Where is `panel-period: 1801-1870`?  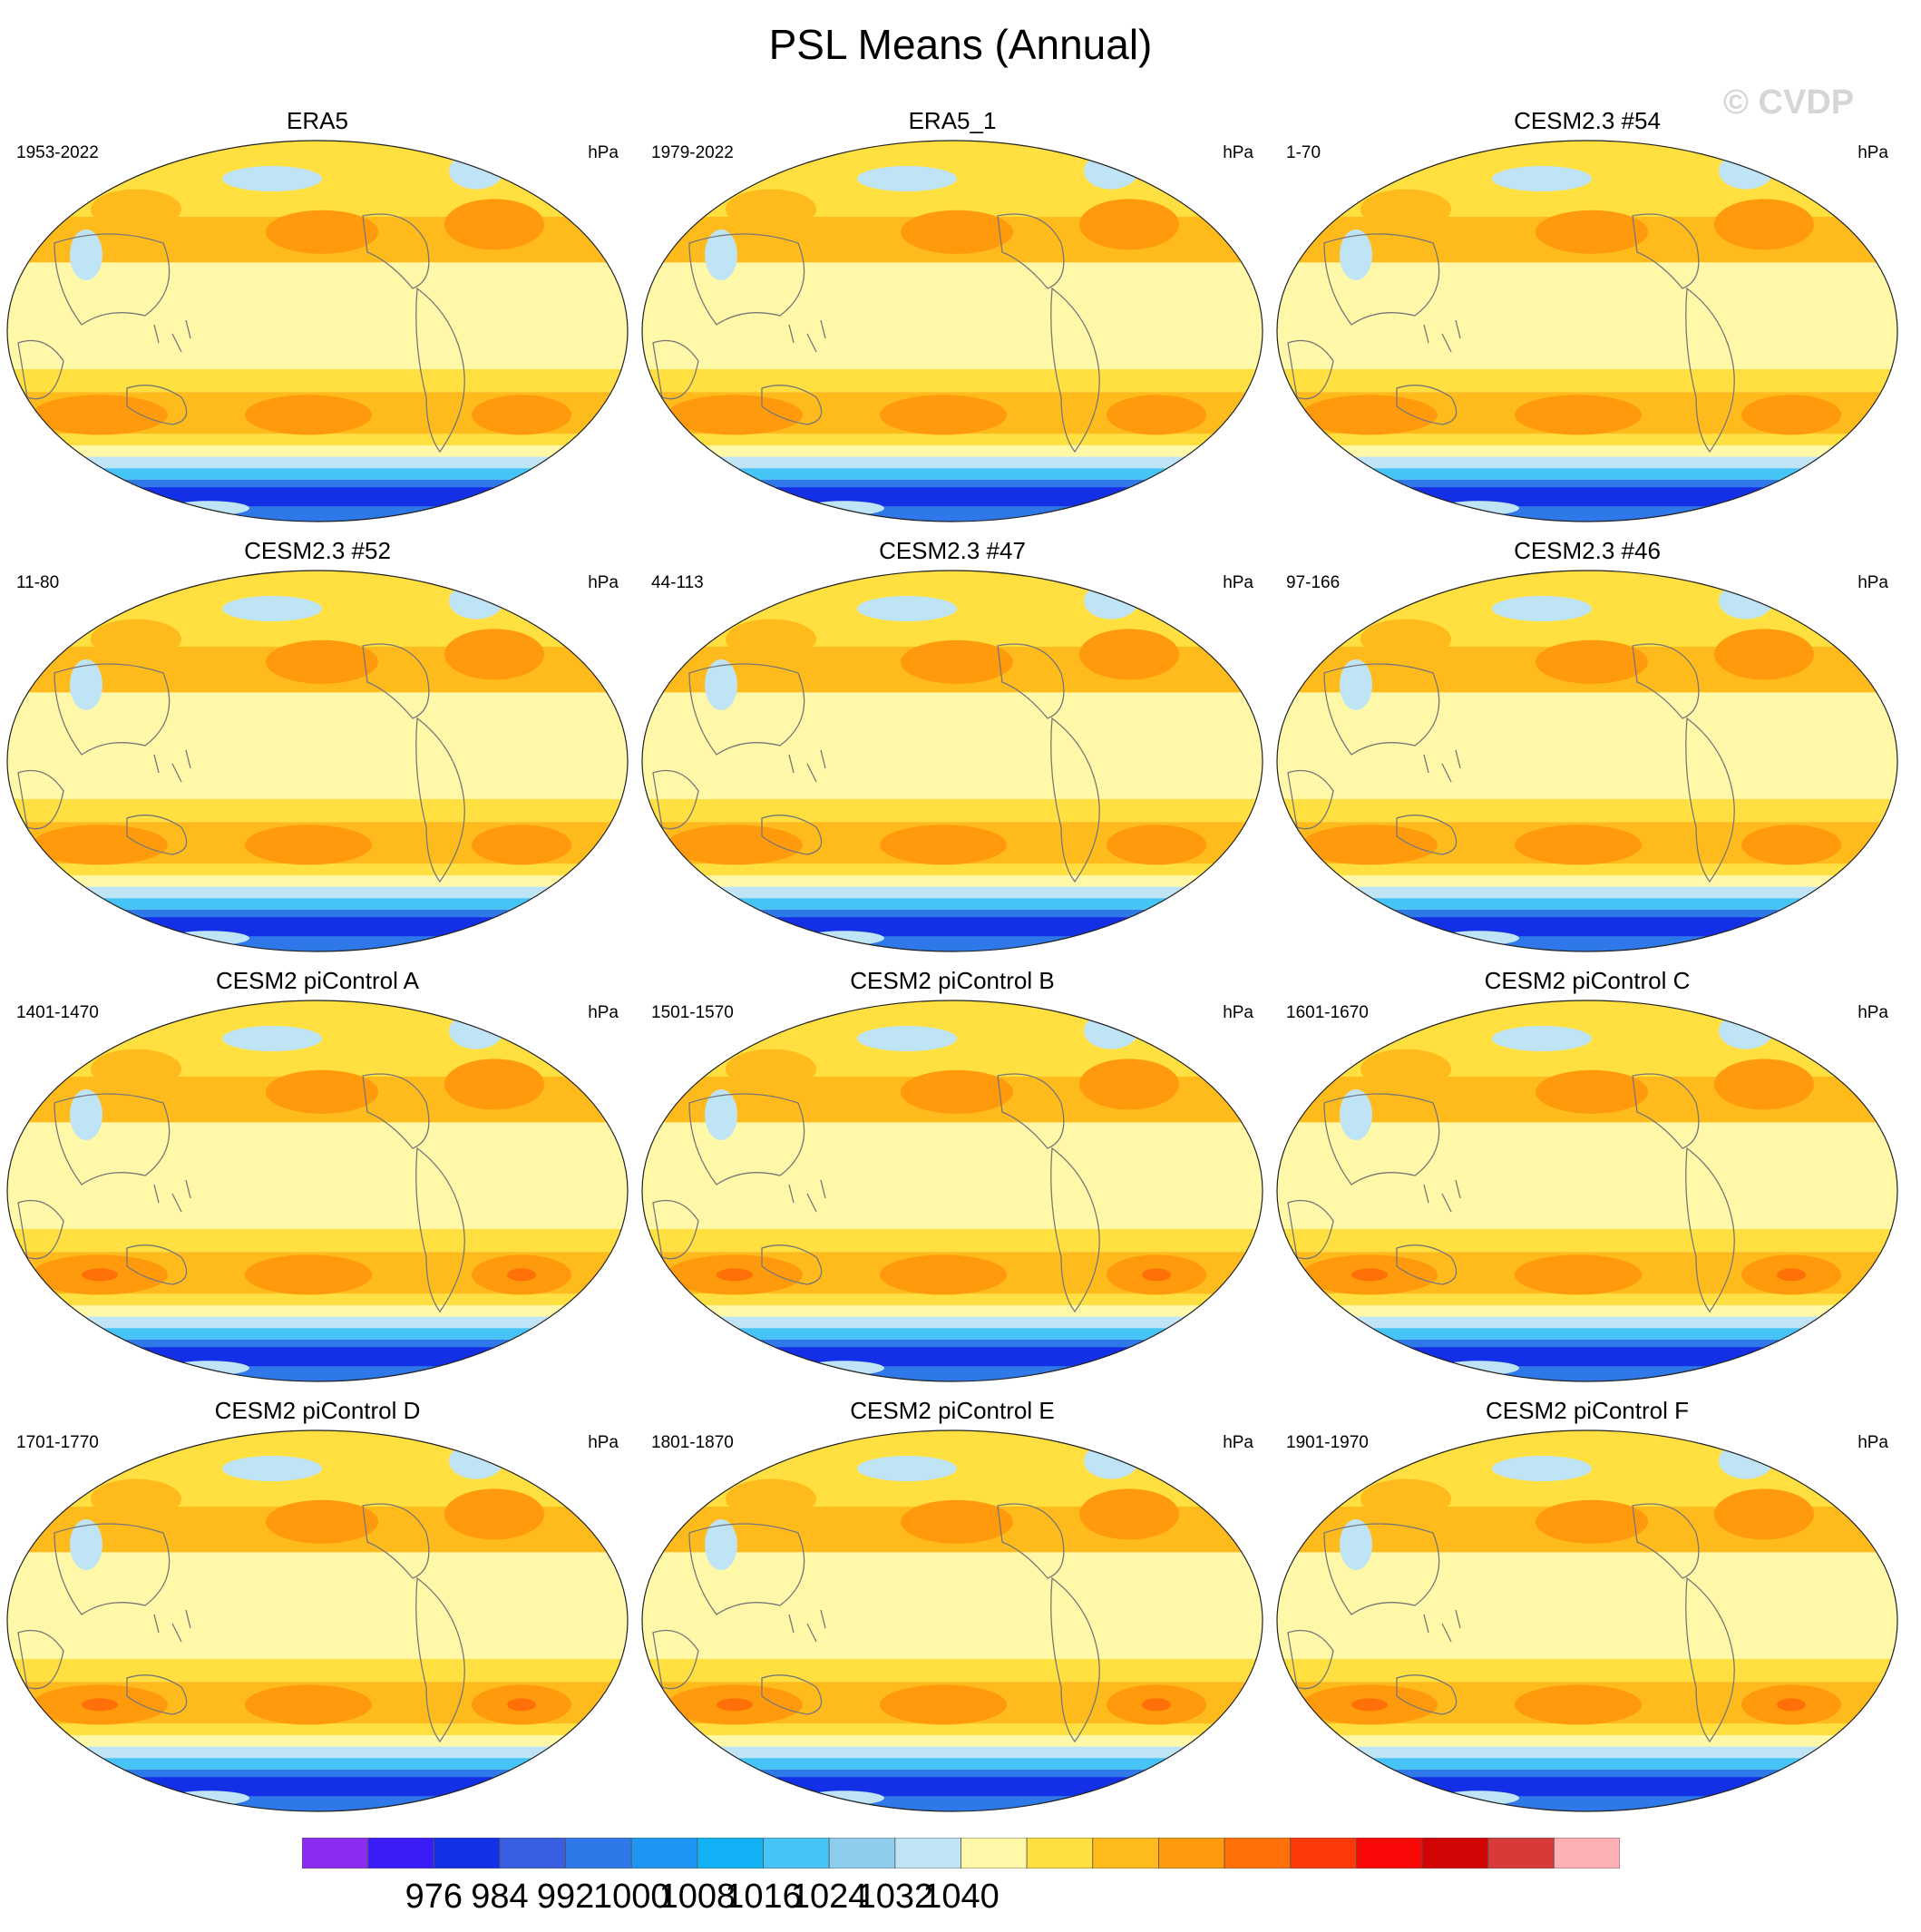
panel-period: 1801-1870 is located at coordinates (693, 1442).